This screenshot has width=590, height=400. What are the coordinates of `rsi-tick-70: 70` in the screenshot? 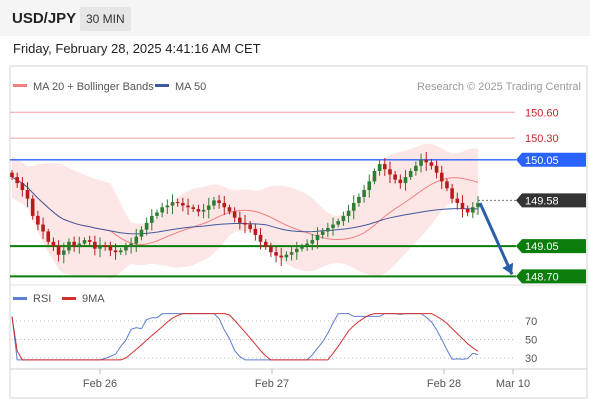 It's located at (531, 322).